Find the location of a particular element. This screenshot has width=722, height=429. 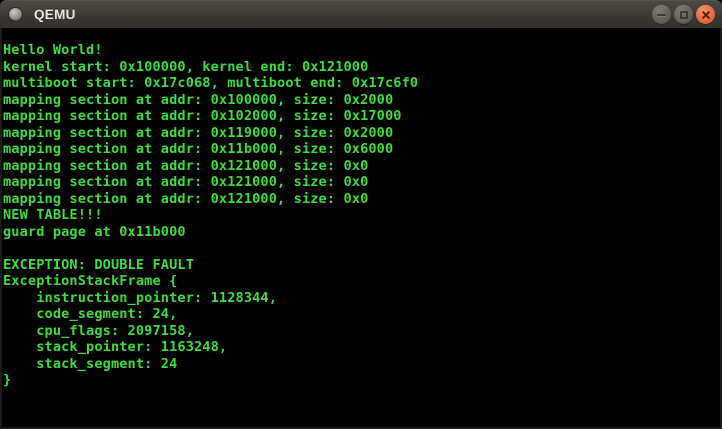

console-line is located at coordinates (361, 248).